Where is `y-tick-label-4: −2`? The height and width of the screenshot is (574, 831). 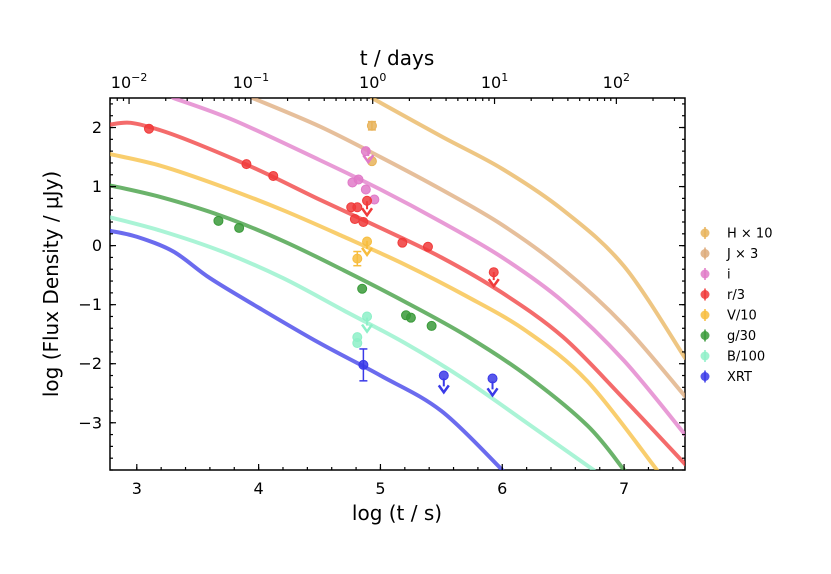 y-tick-label-4: −2 is located at coordinates (90, 363).